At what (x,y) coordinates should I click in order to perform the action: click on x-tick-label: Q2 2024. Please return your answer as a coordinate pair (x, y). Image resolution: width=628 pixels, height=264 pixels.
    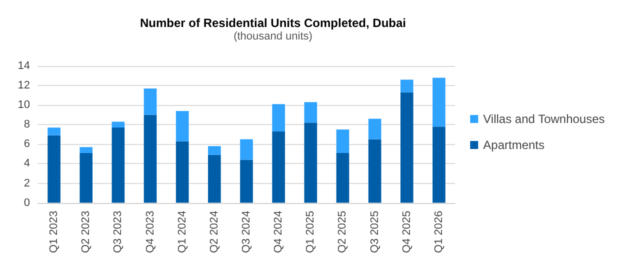
    Looking at the image, I should click on (214, 231).